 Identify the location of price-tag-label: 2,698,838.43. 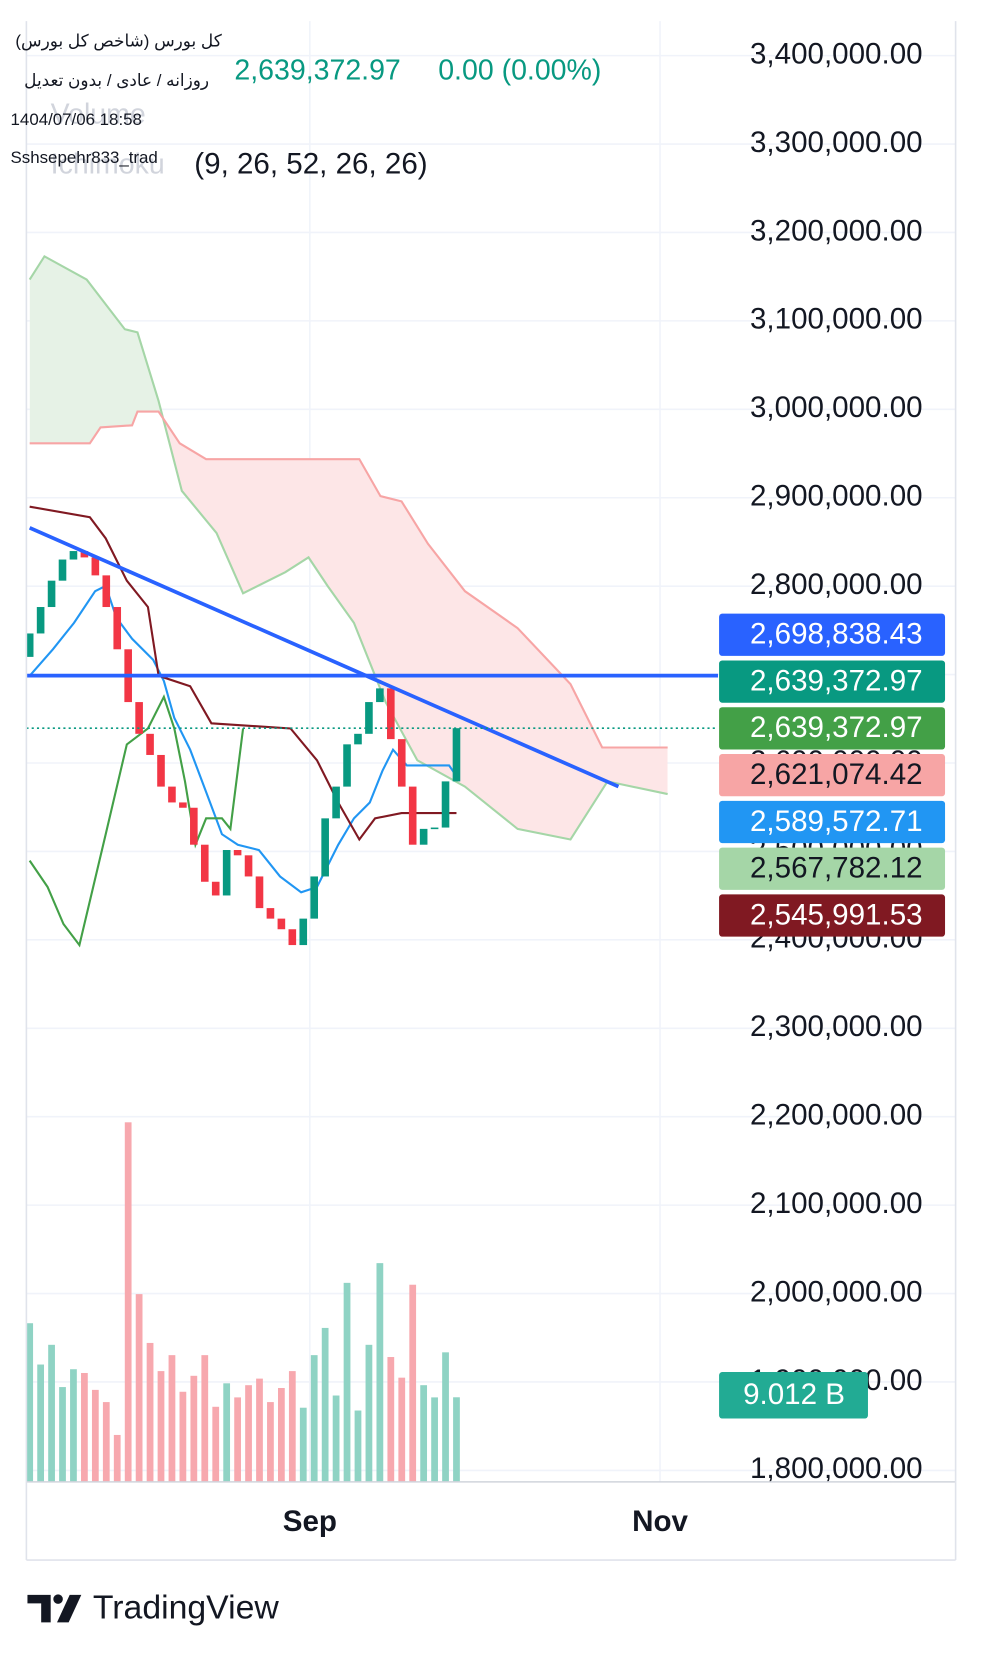
(836, 634).